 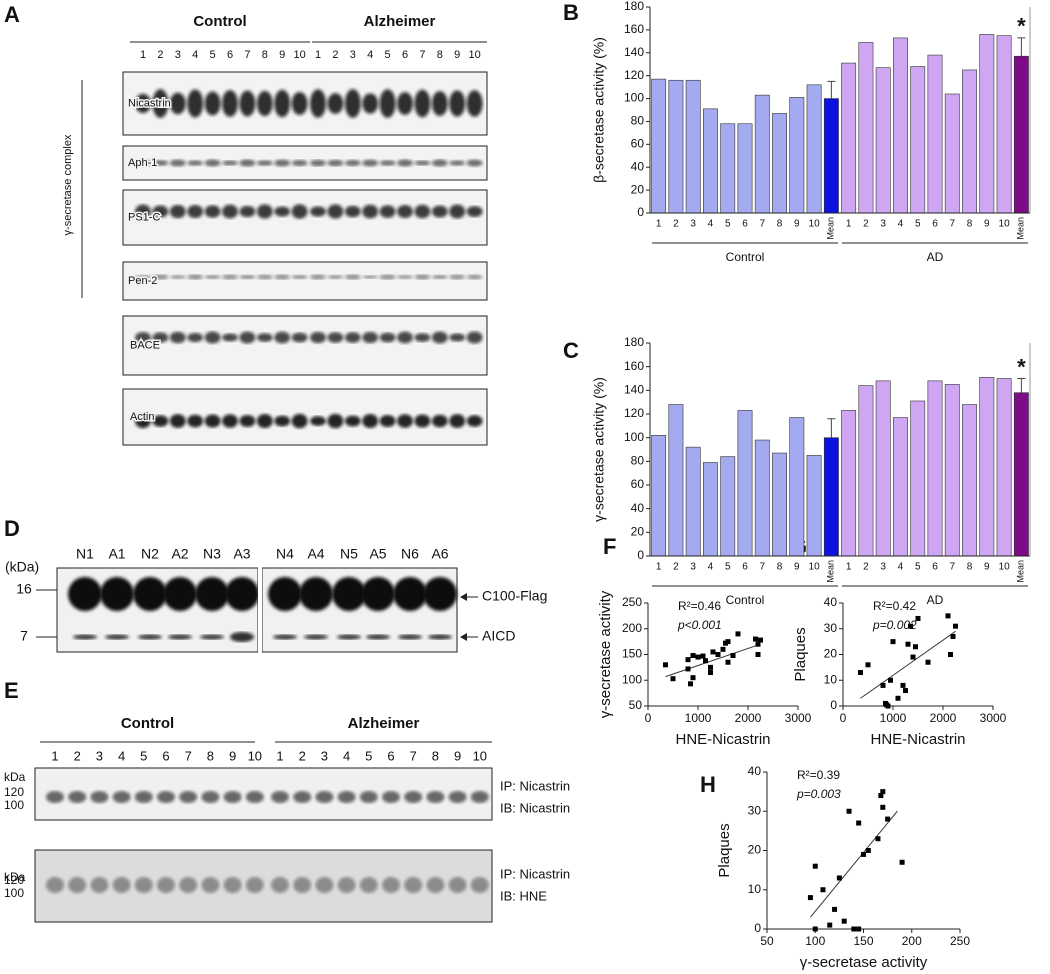 I want to click on marker-label: 120, so click(x=14, y=880).